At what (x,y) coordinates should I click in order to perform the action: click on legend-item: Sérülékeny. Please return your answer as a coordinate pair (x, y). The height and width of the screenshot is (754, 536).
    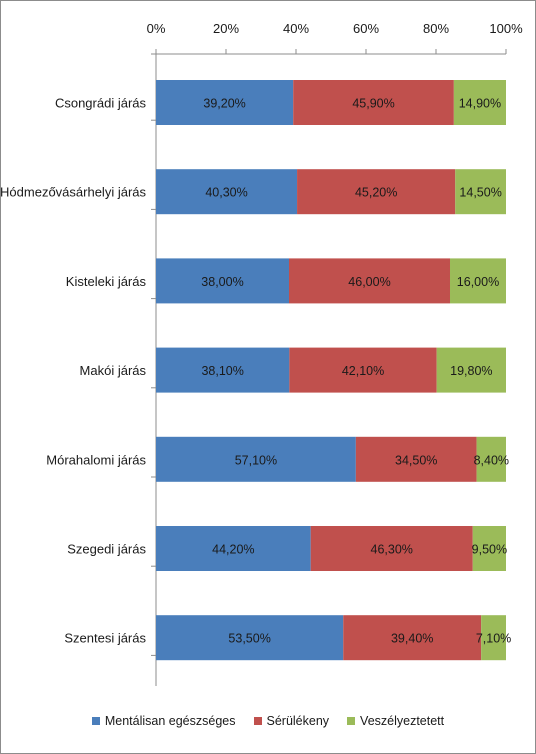
    Looking at the image, I should click on (291, 721).